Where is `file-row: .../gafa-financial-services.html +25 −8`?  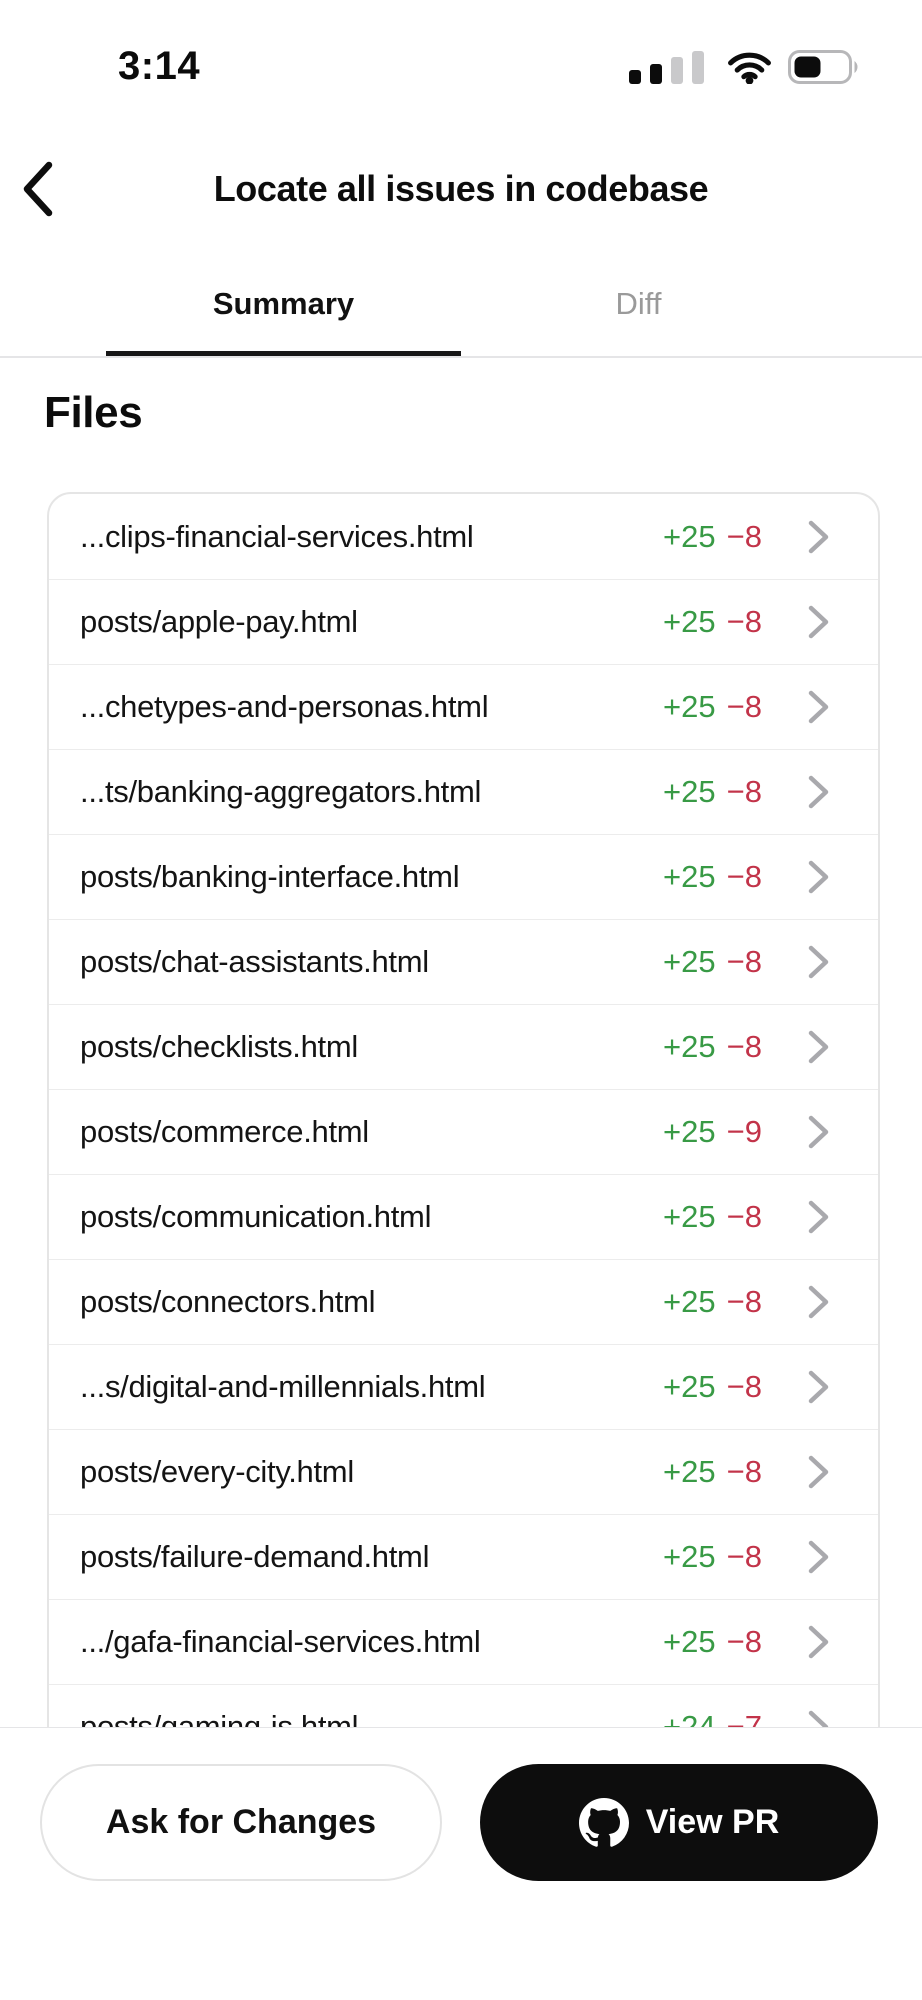
file-row: .../gafa-financial-services.html +25 −8 is located at coordinates (463, 1641).